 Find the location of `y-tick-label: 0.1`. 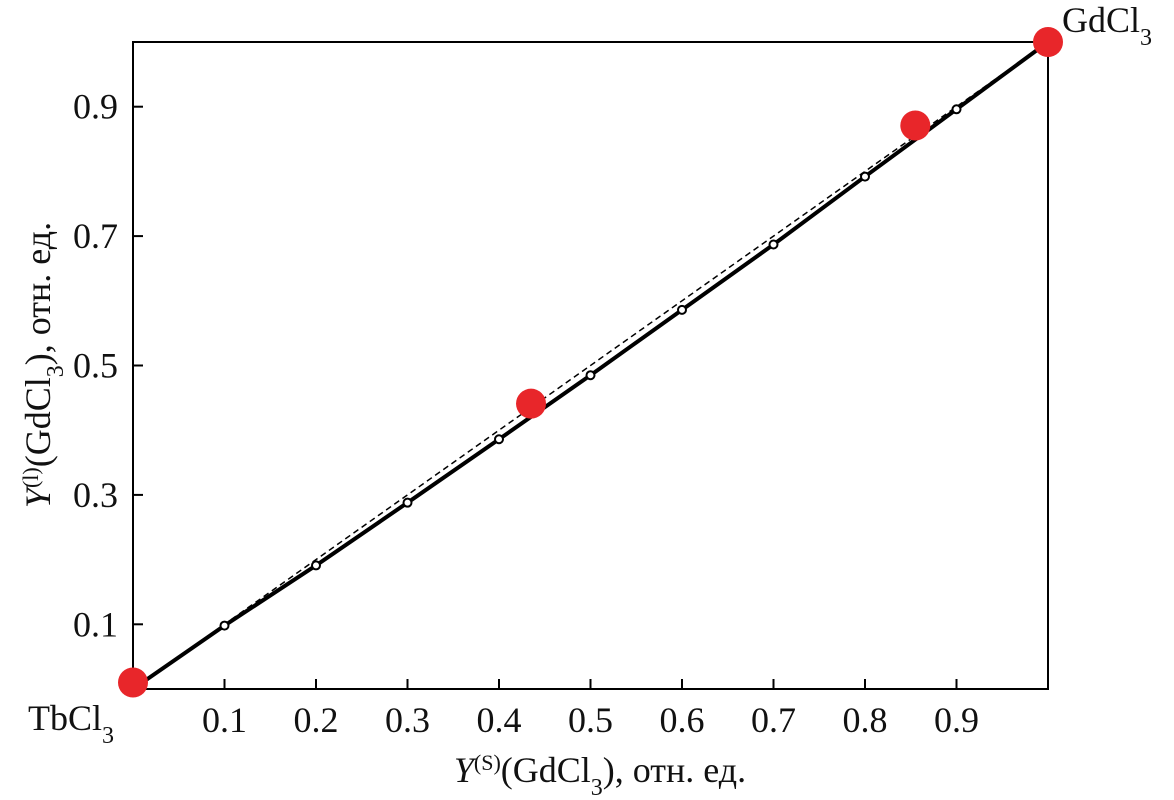

y-tick-label: 0.1 is located at coordinates (95, 624).